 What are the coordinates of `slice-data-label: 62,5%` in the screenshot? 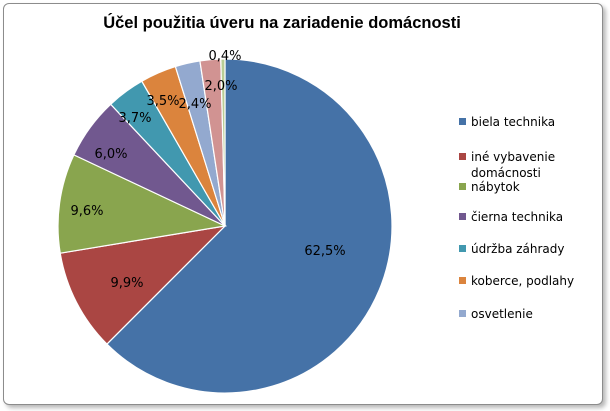 It's located at (324, 251).